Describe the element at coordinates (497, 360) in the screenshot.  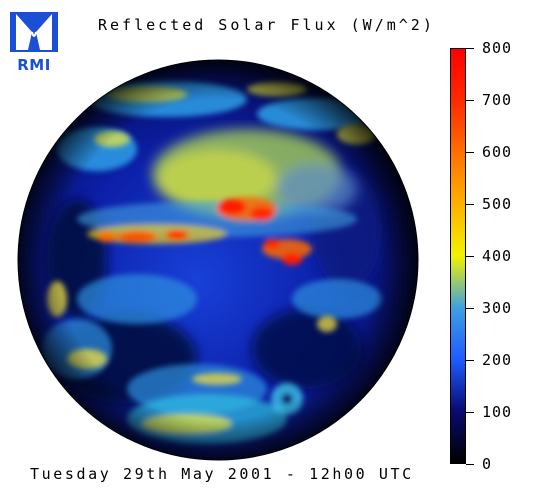
I see `colorbar-tick-label: 200` at that location.